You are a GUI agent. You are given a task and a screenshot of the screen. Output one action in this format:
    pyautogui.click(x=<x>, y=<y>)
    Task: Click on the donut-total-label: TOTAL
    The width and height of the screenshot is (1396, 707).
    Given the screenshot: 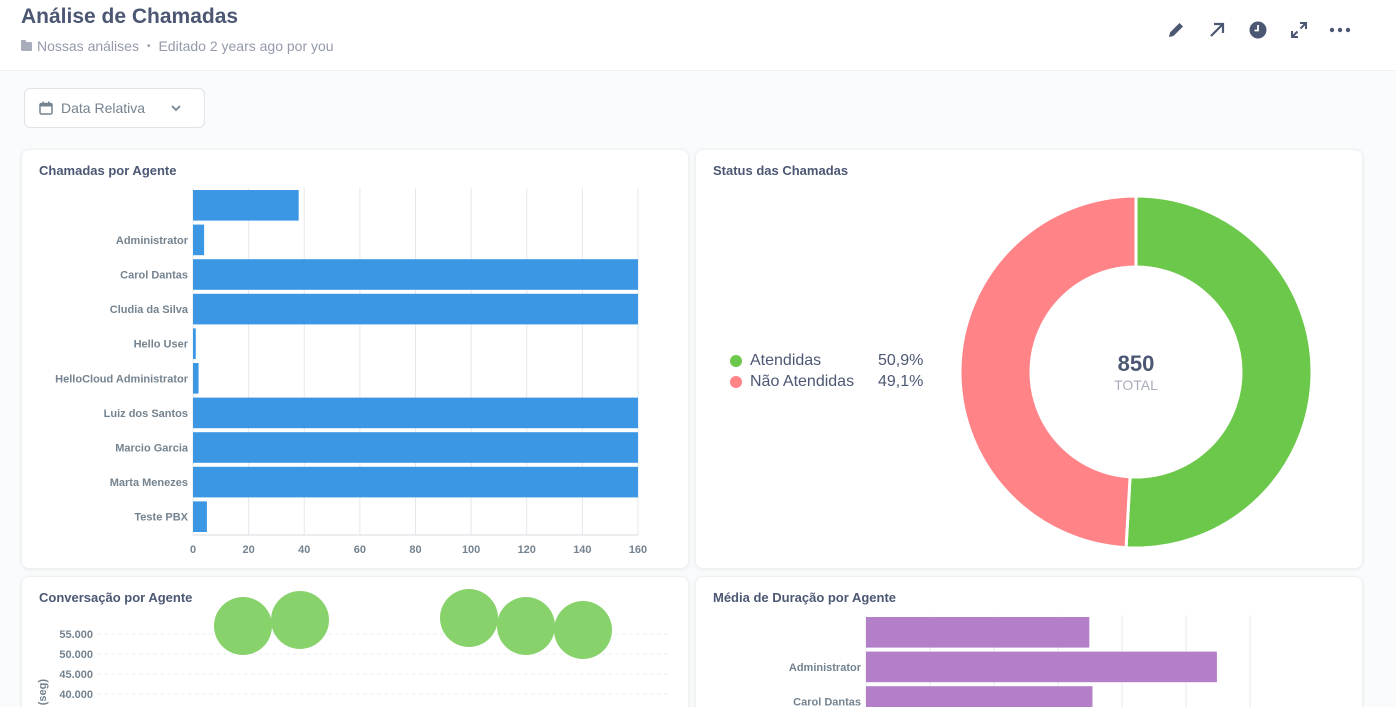 What is the action you would take?
    pyautogui.click(x=1136, y=385)
    